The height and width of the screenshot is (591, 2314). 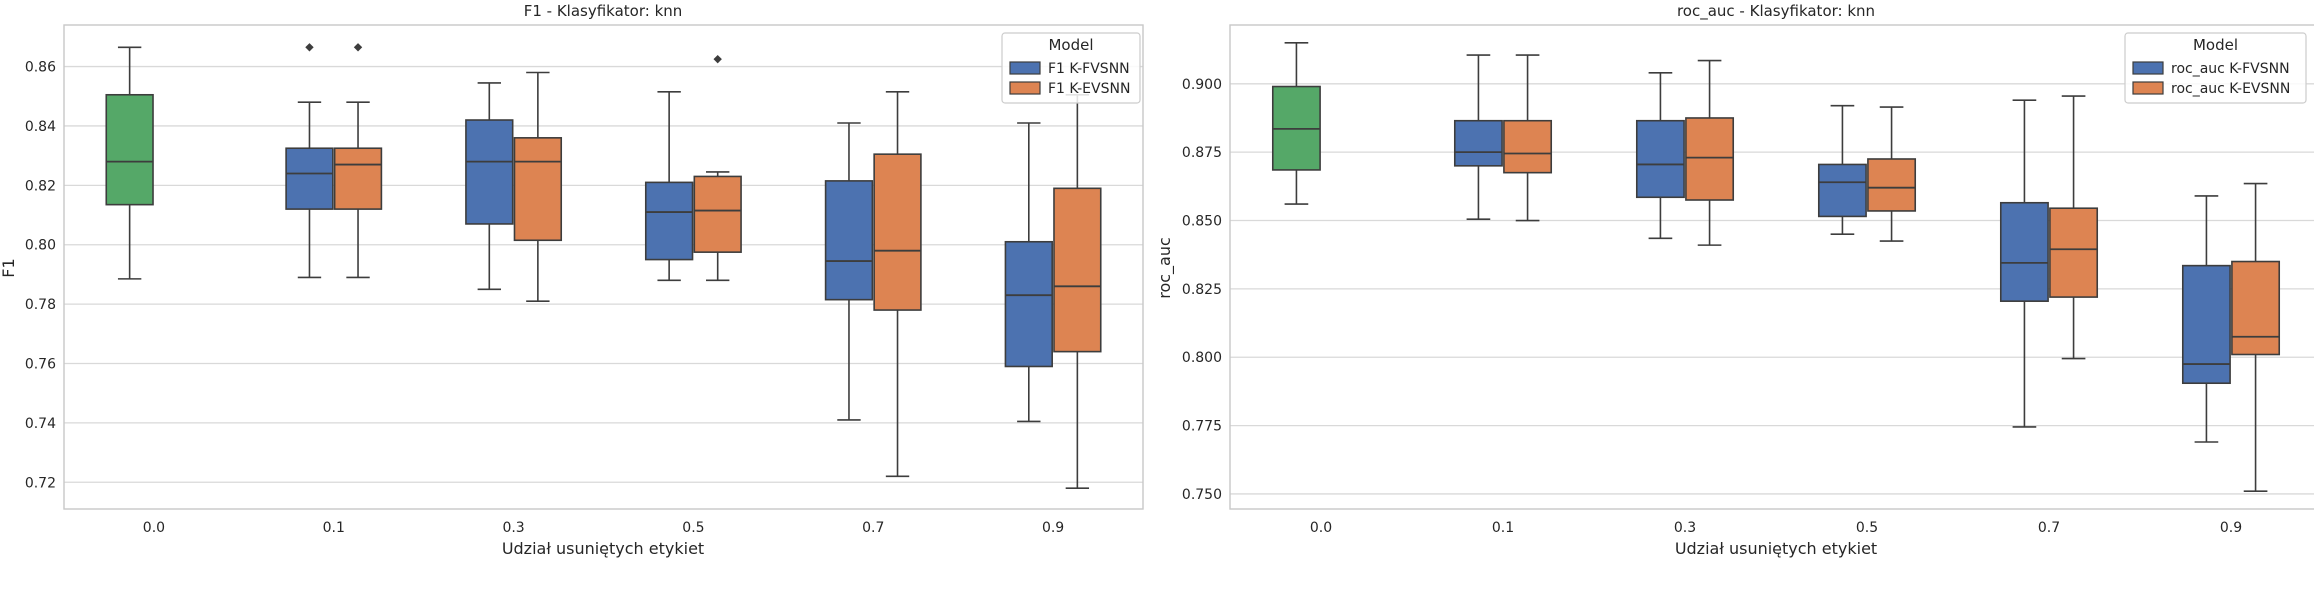 I want to click on legend-entry-label: roc_auc K-EVSNN, so click(x=2230, y=89).